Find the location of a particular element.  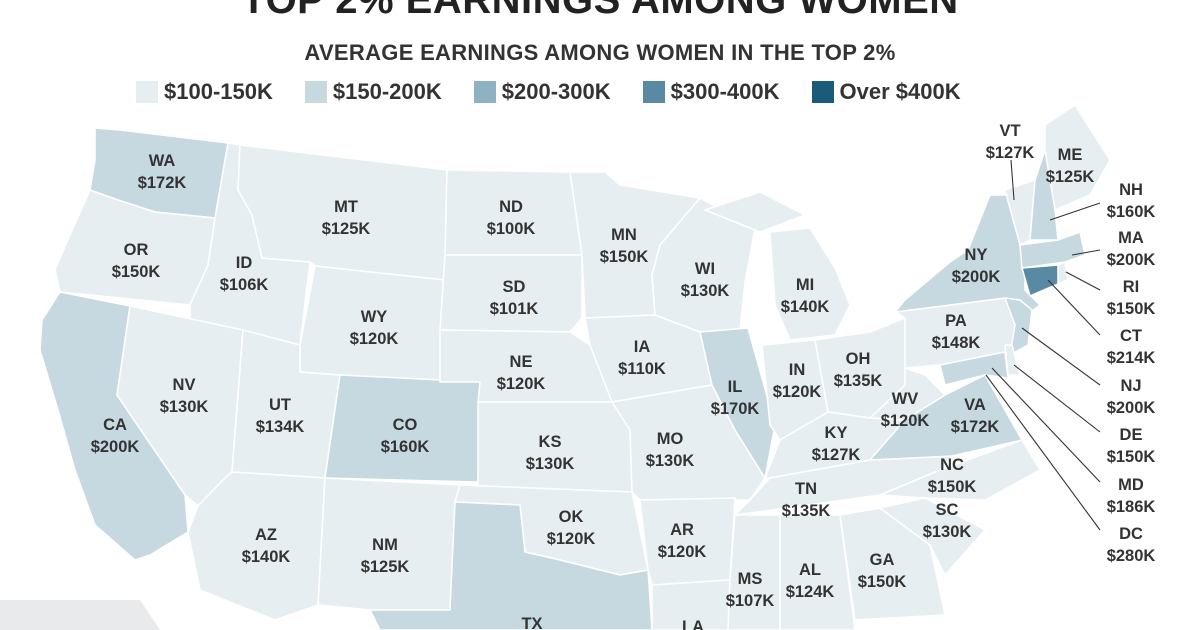

state-value-label: $106K is located at coordinates (244, 285).